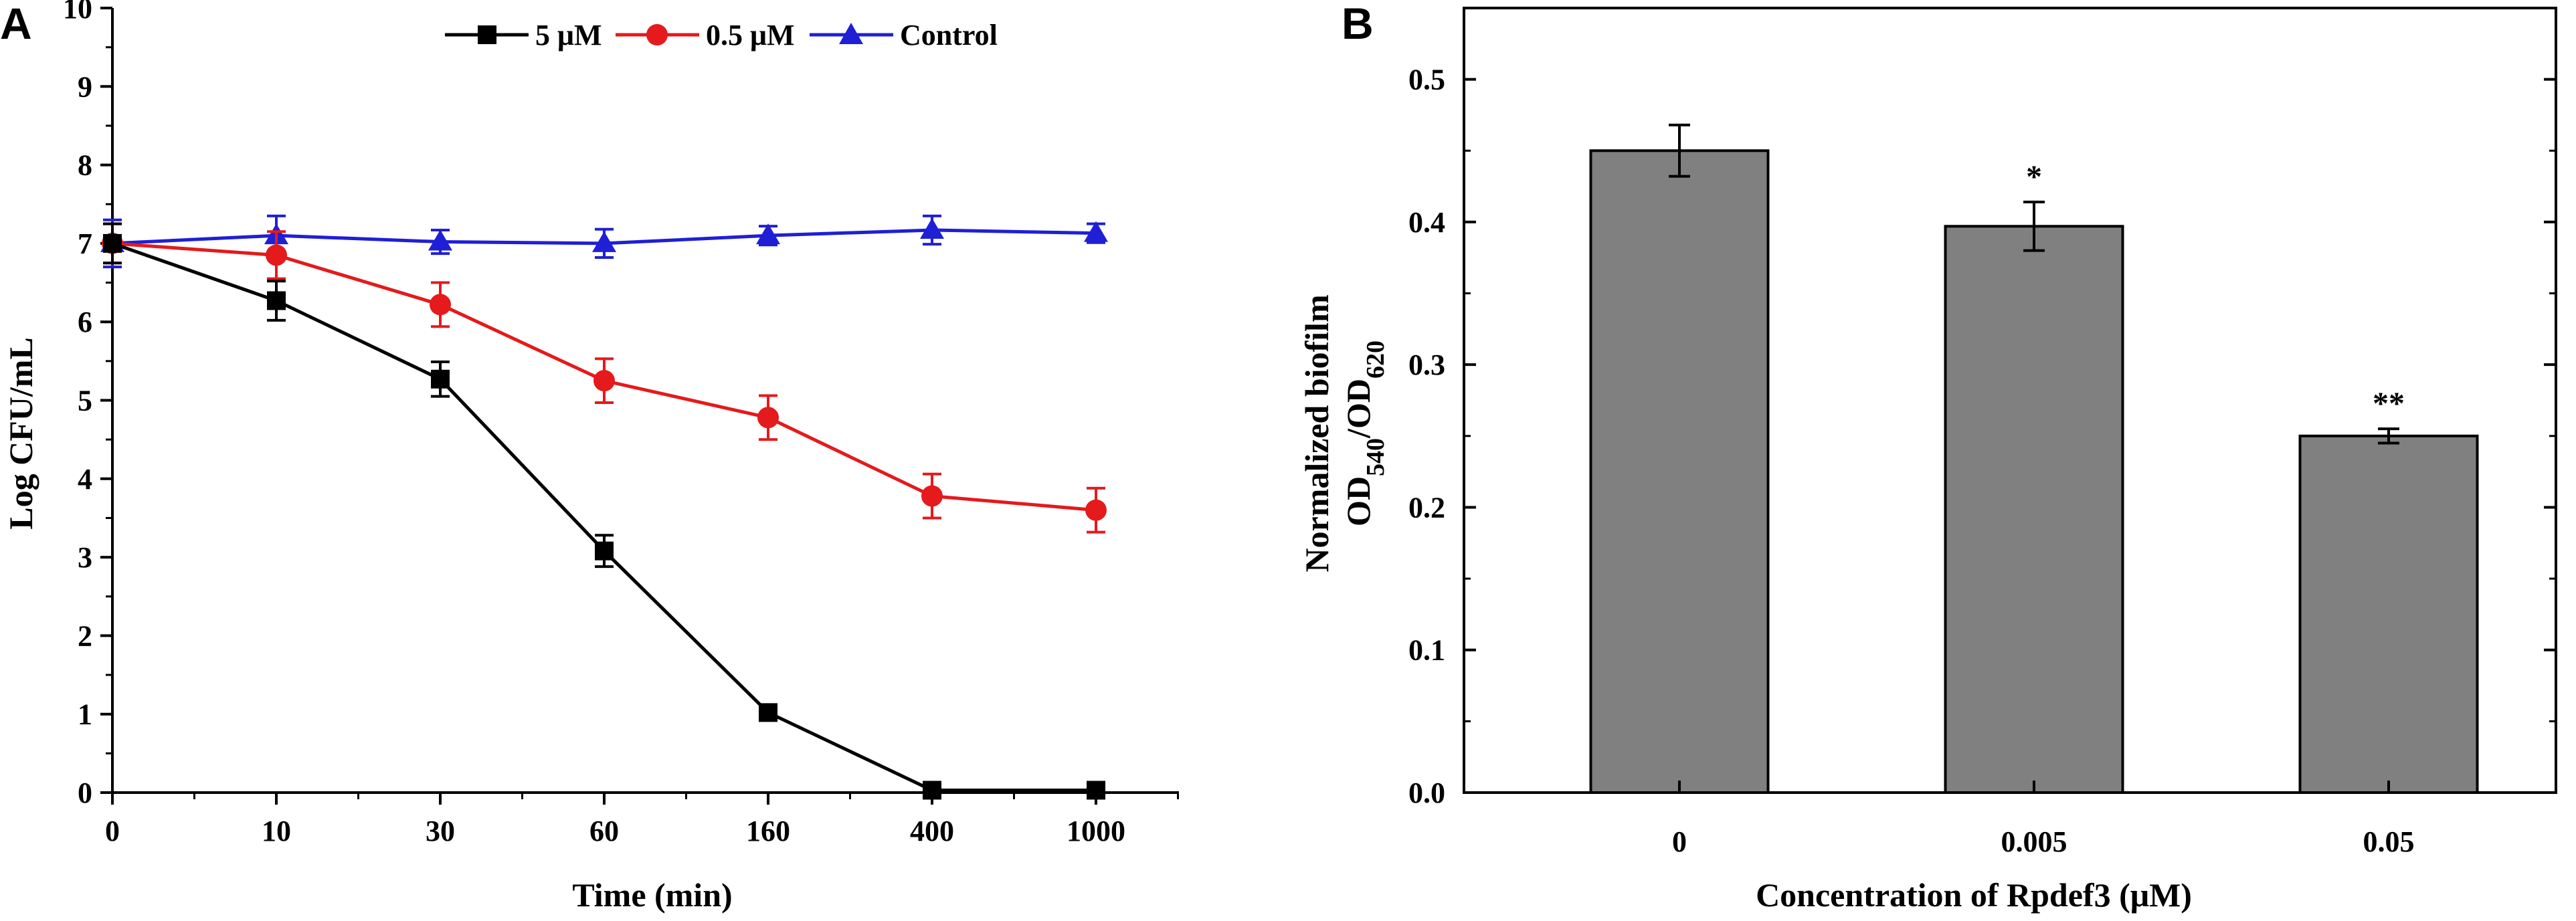  I want to click on panel-a-y-tick-label: 1, so click(85, 714).